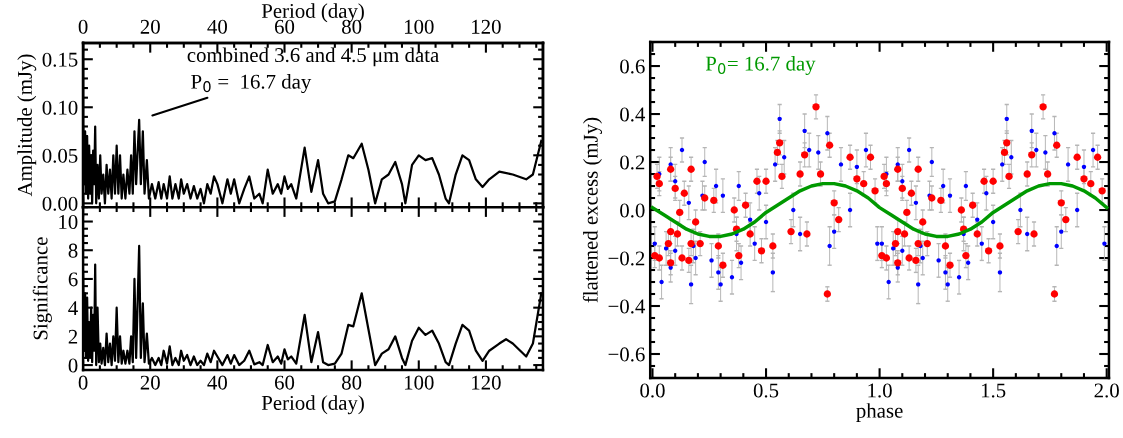  I want to click on y-tick-label: −0.6, so click(626, 354).